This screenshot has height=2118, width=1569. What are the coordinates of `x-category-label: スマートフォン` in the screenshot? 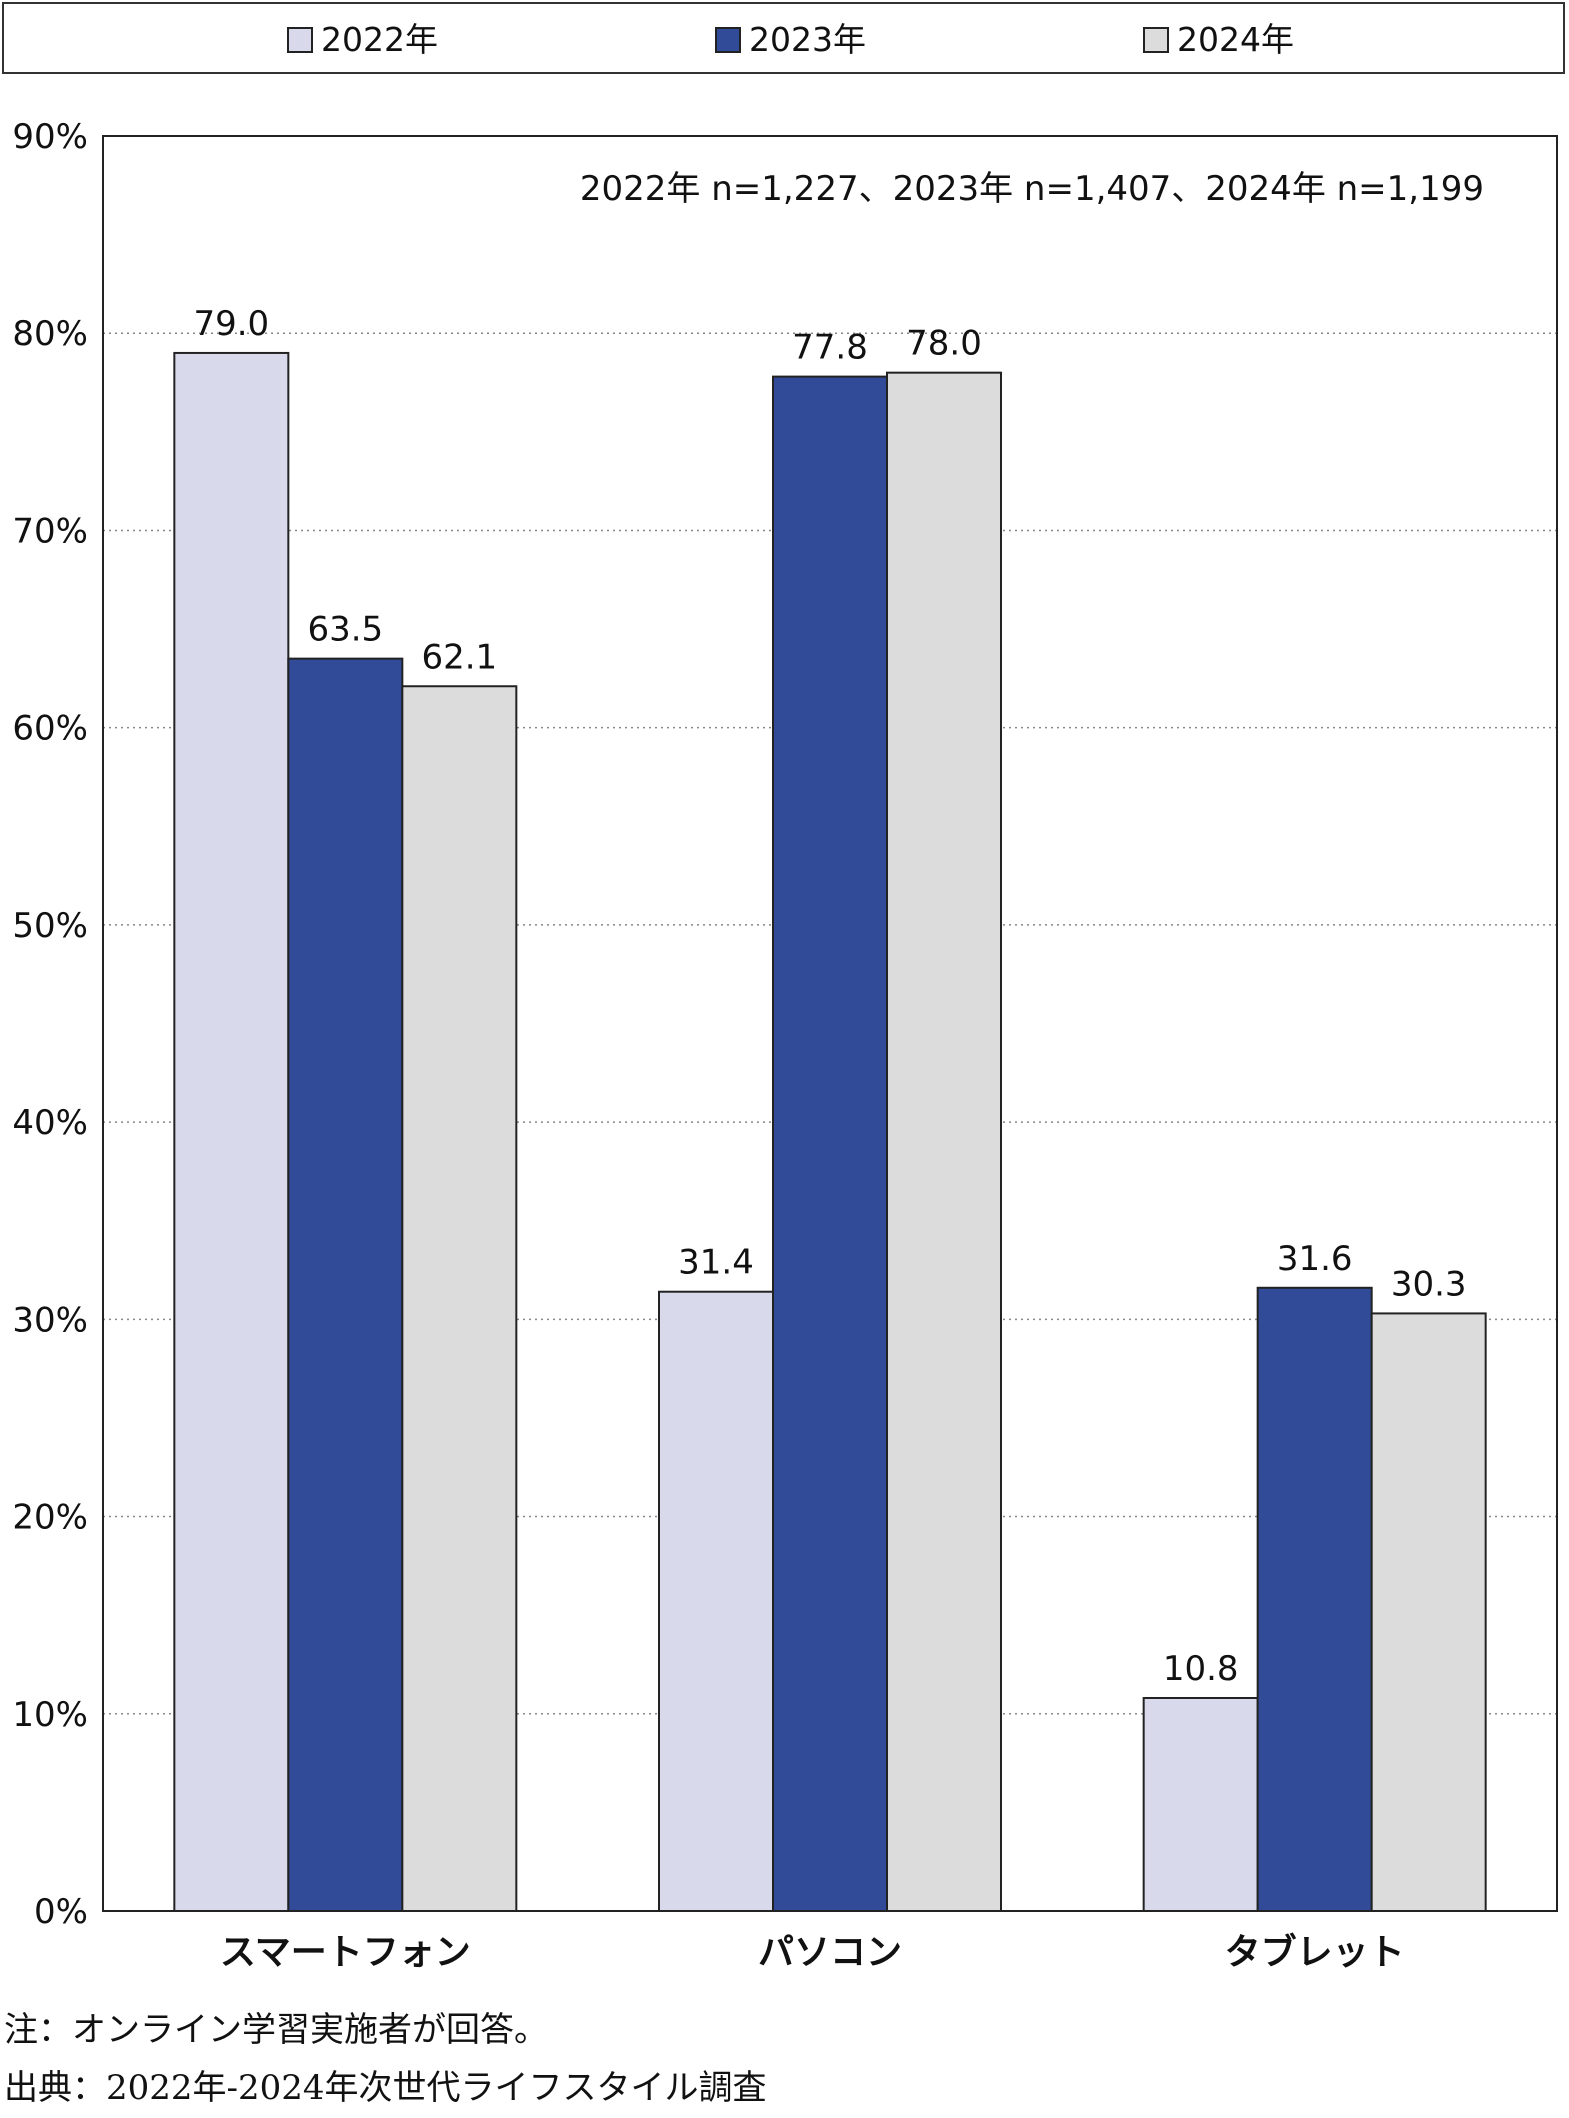 It's located at (345, 1952).